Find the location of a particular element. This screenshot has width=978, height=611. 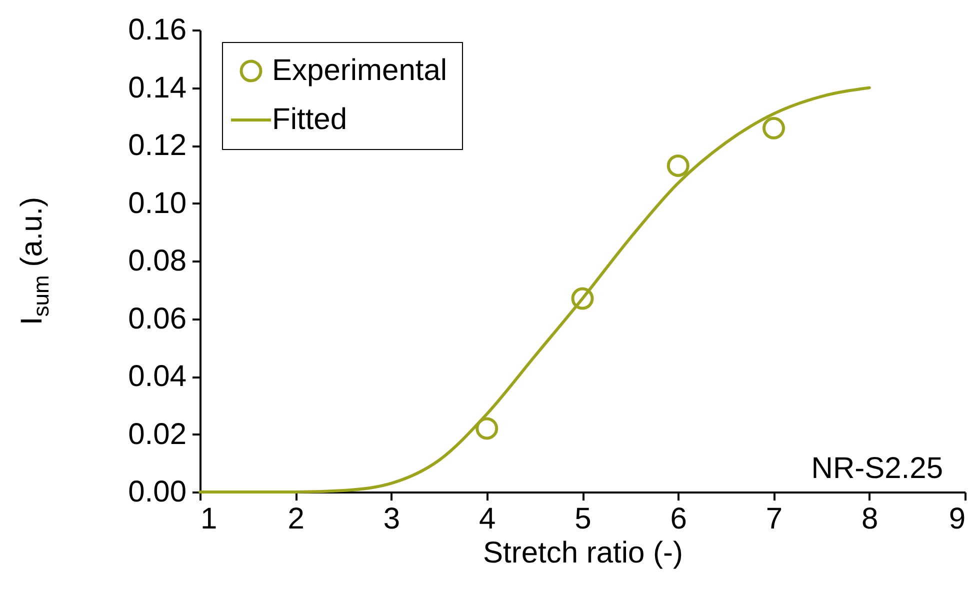

x-tick-label: 9 is located at coordinates (957, 519).